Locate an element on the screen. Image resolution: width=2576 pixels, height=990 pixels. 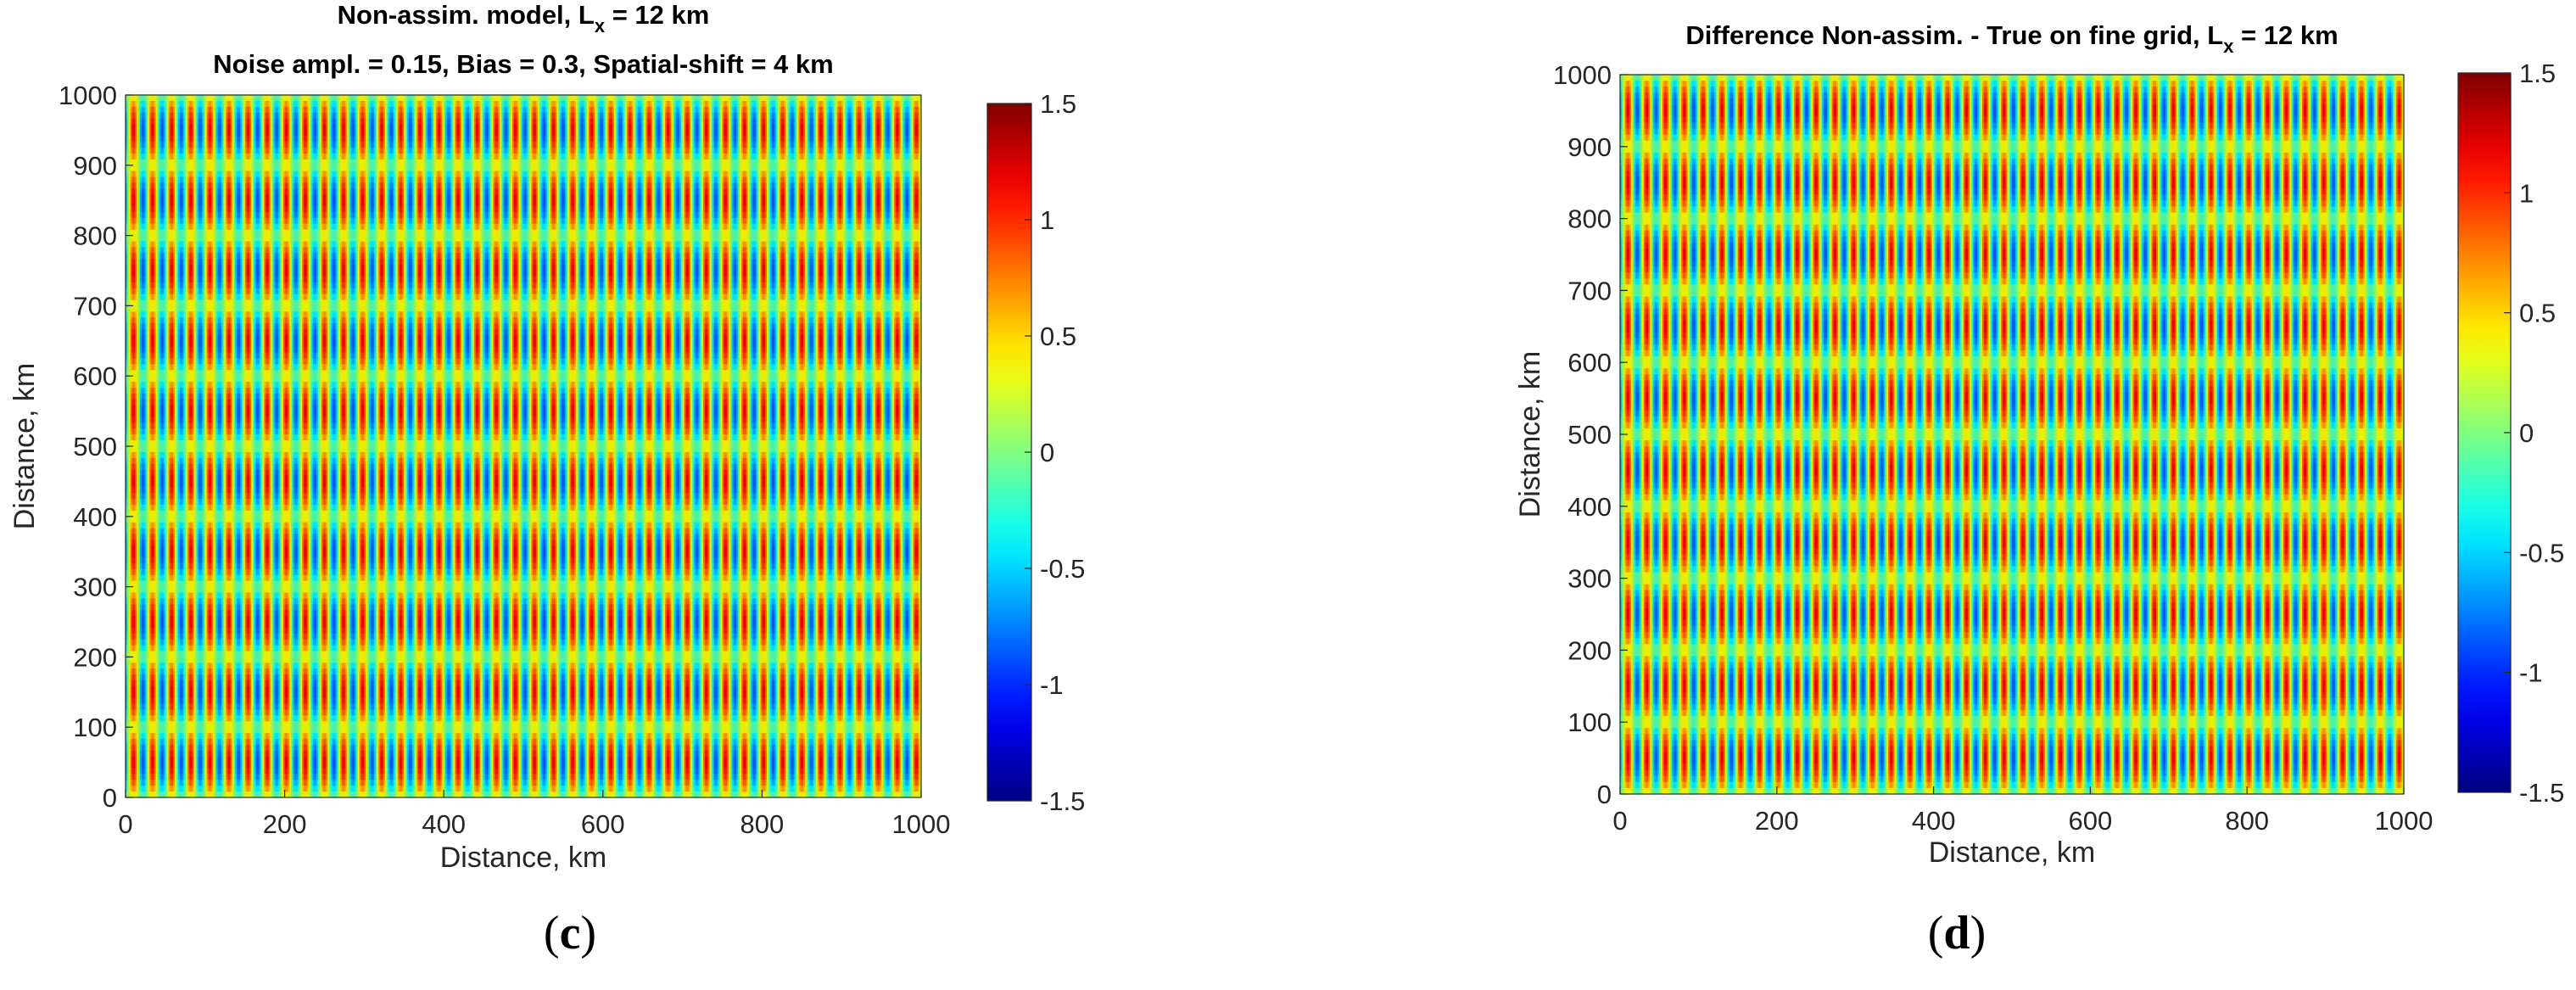
colorbar is located at coordinates (2484, 432).